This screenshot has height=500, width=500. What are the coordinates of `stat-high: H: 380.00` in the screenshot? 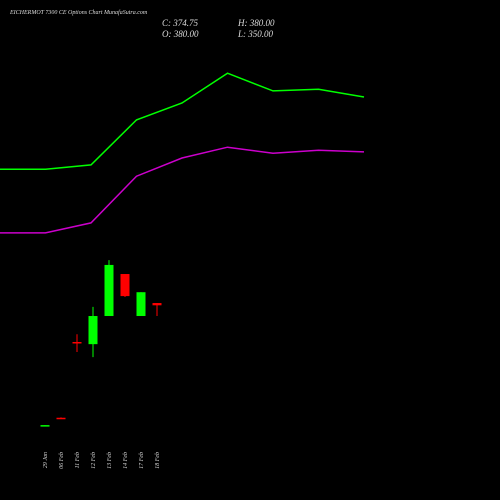 It's located at (256, 23).